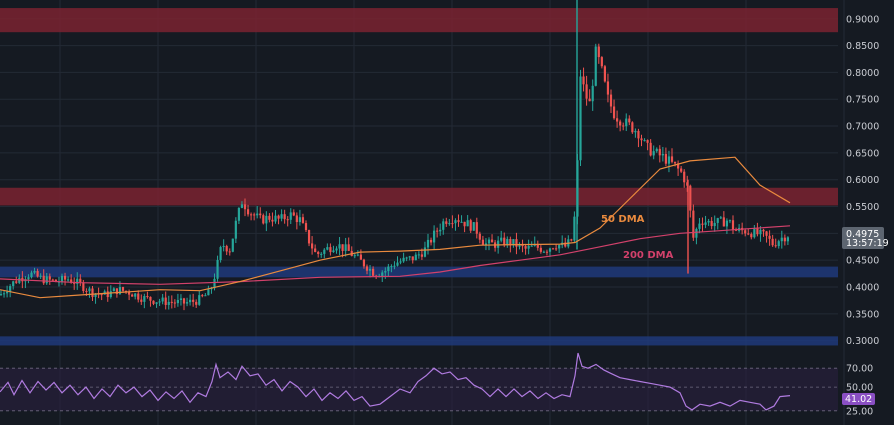 The image size is (894, 425). I want to click on price-tick-label: 0.5500, so click(862, 207).